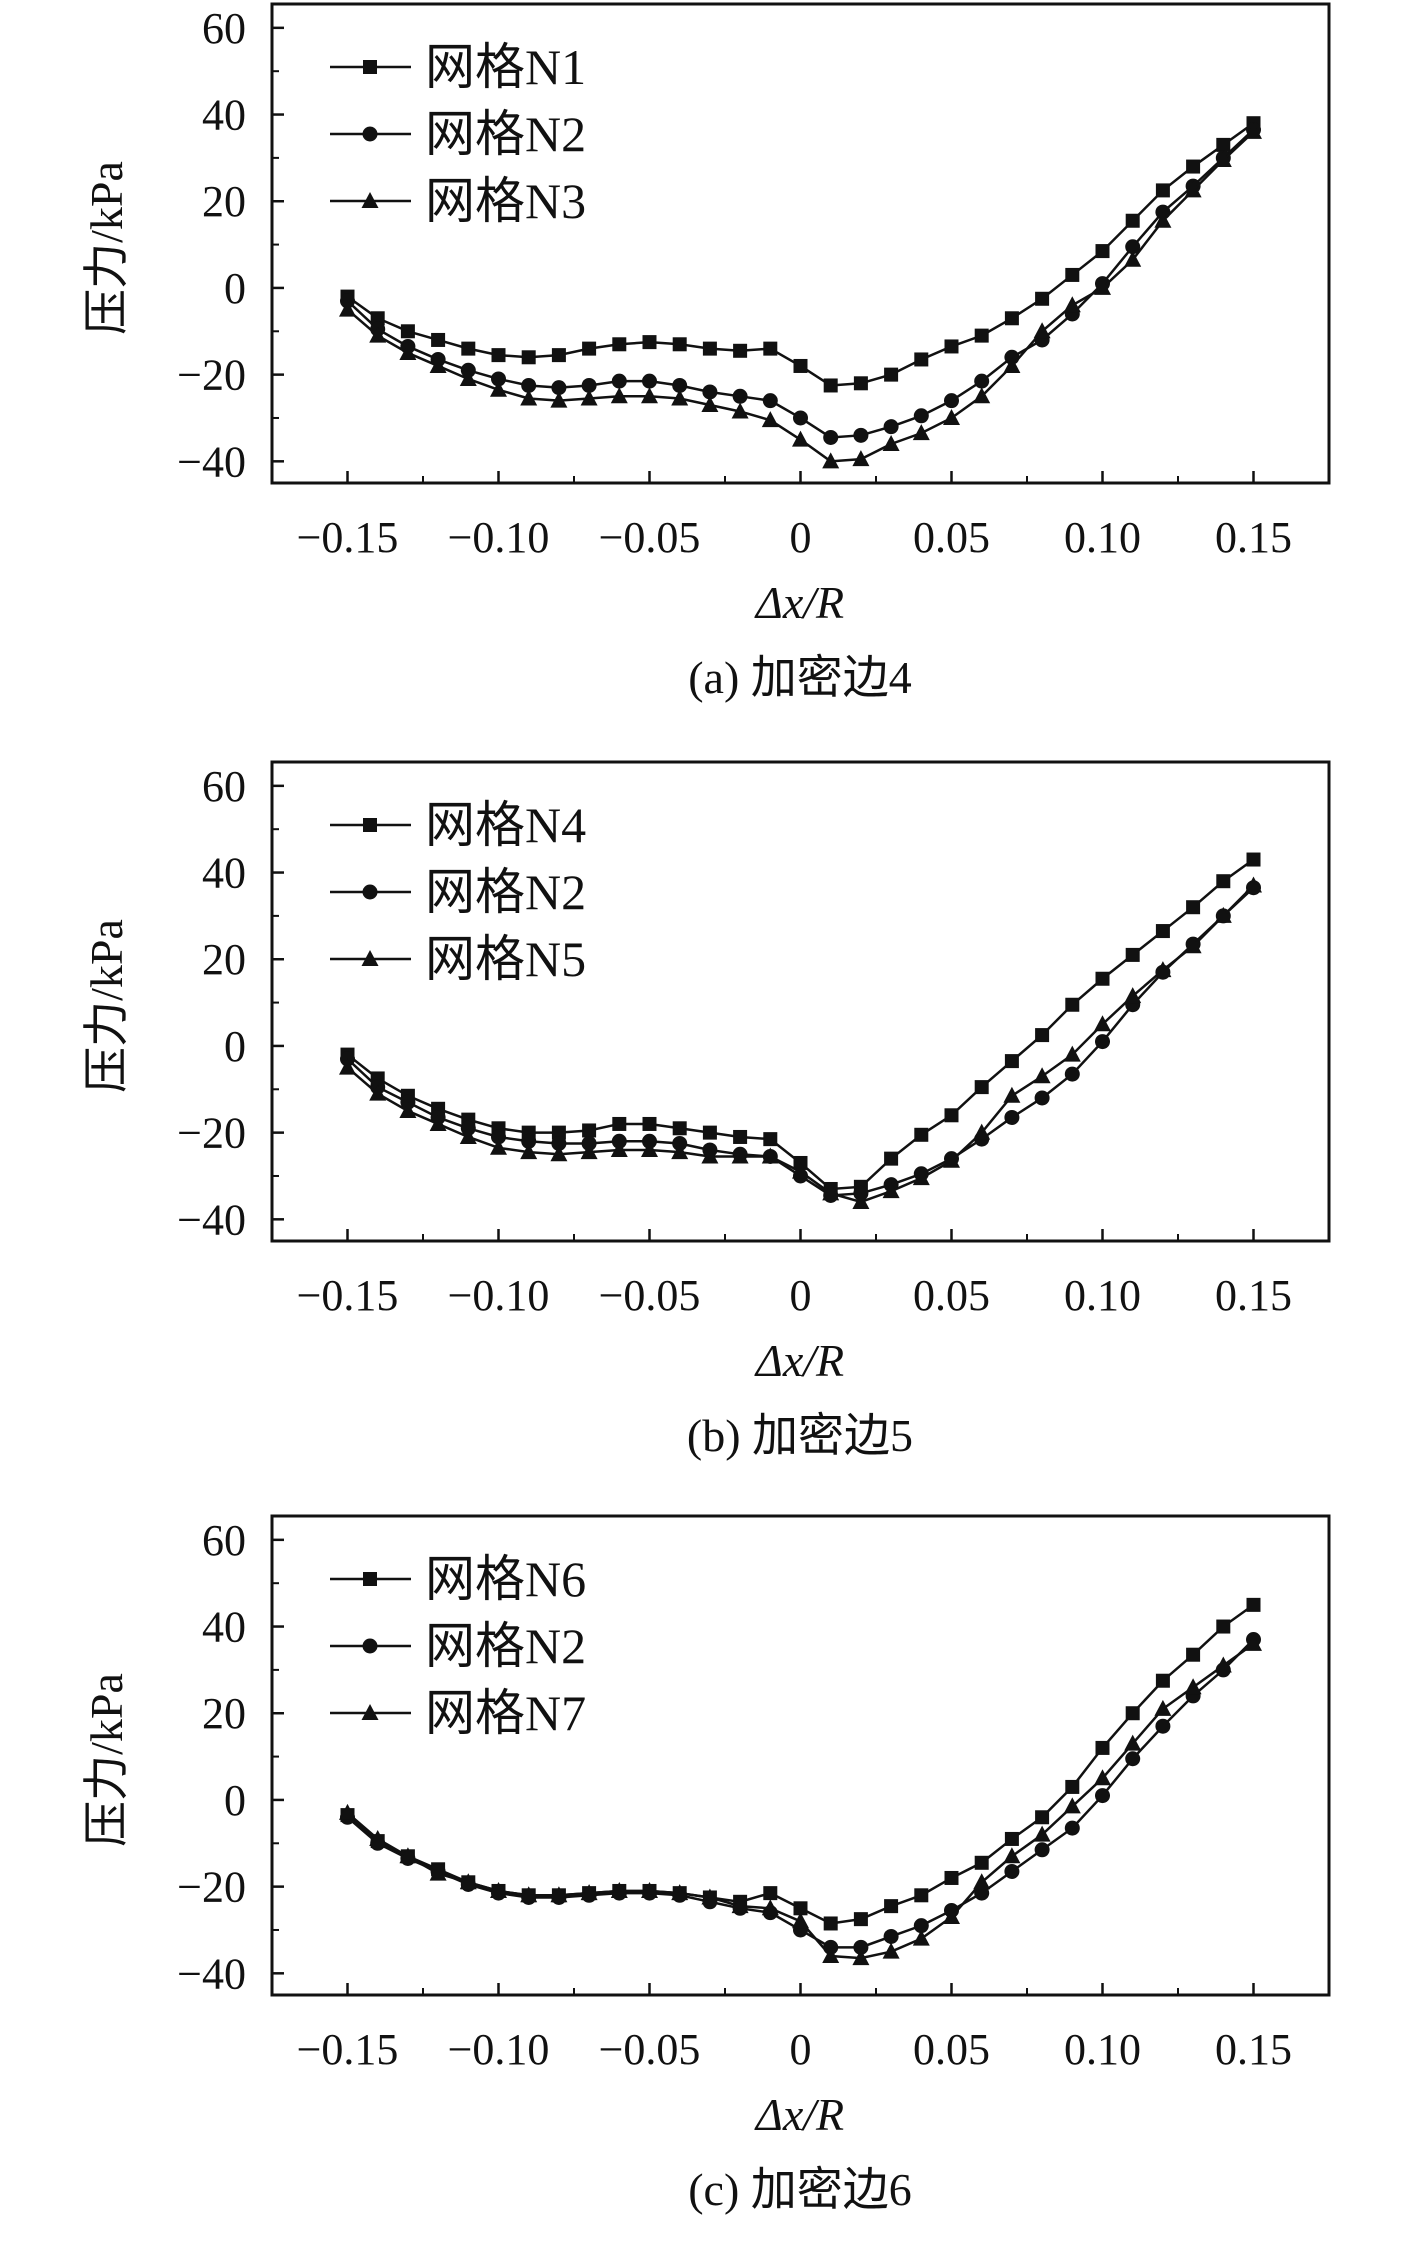 The width and height of the screenshot is (1417, 2262). What do you see at coordinates (505, 825) in the screenshot?
I see `legend-label: 网格N4` at bounding box center [505, 825].